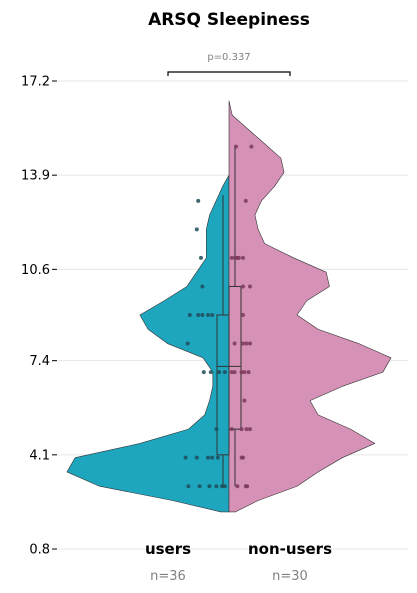 The height and width of the screenshot is (593, 417). I want to click on y-tick-label: 0.8, so click(39, 550).